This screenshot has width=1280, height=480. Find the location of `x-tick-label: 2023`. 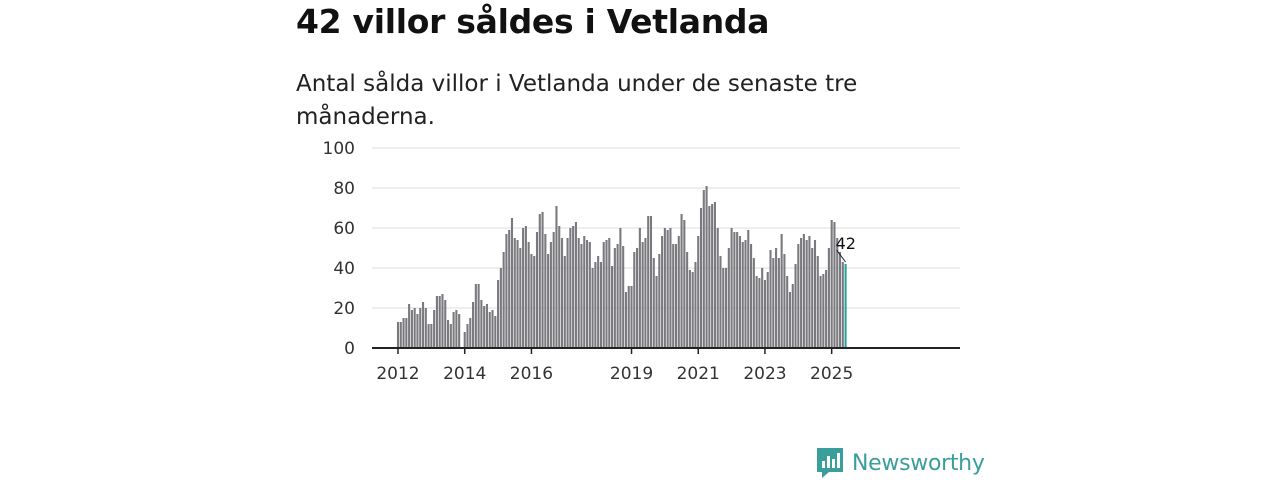

x-tick-label: 2023 is located at coordinates (764, 374).